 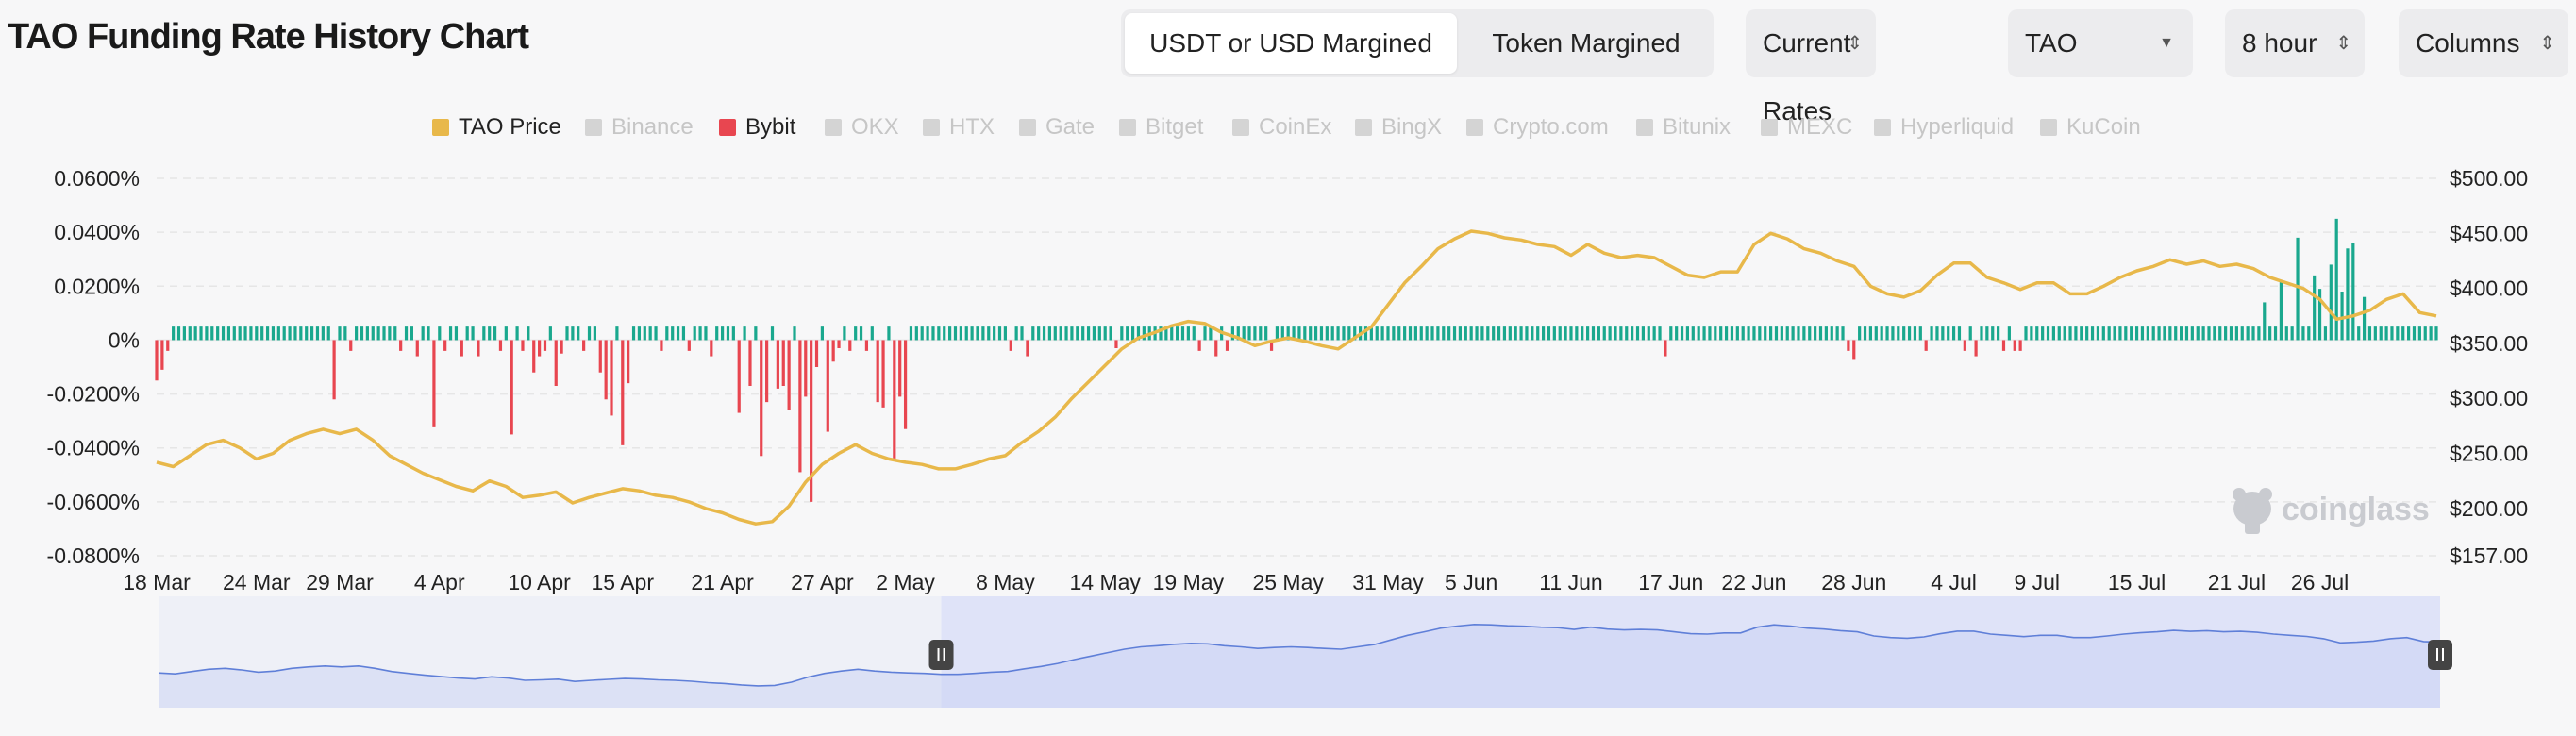 I want to click on x-axis-tick: 10 Apr, so click(x=539, y=582).